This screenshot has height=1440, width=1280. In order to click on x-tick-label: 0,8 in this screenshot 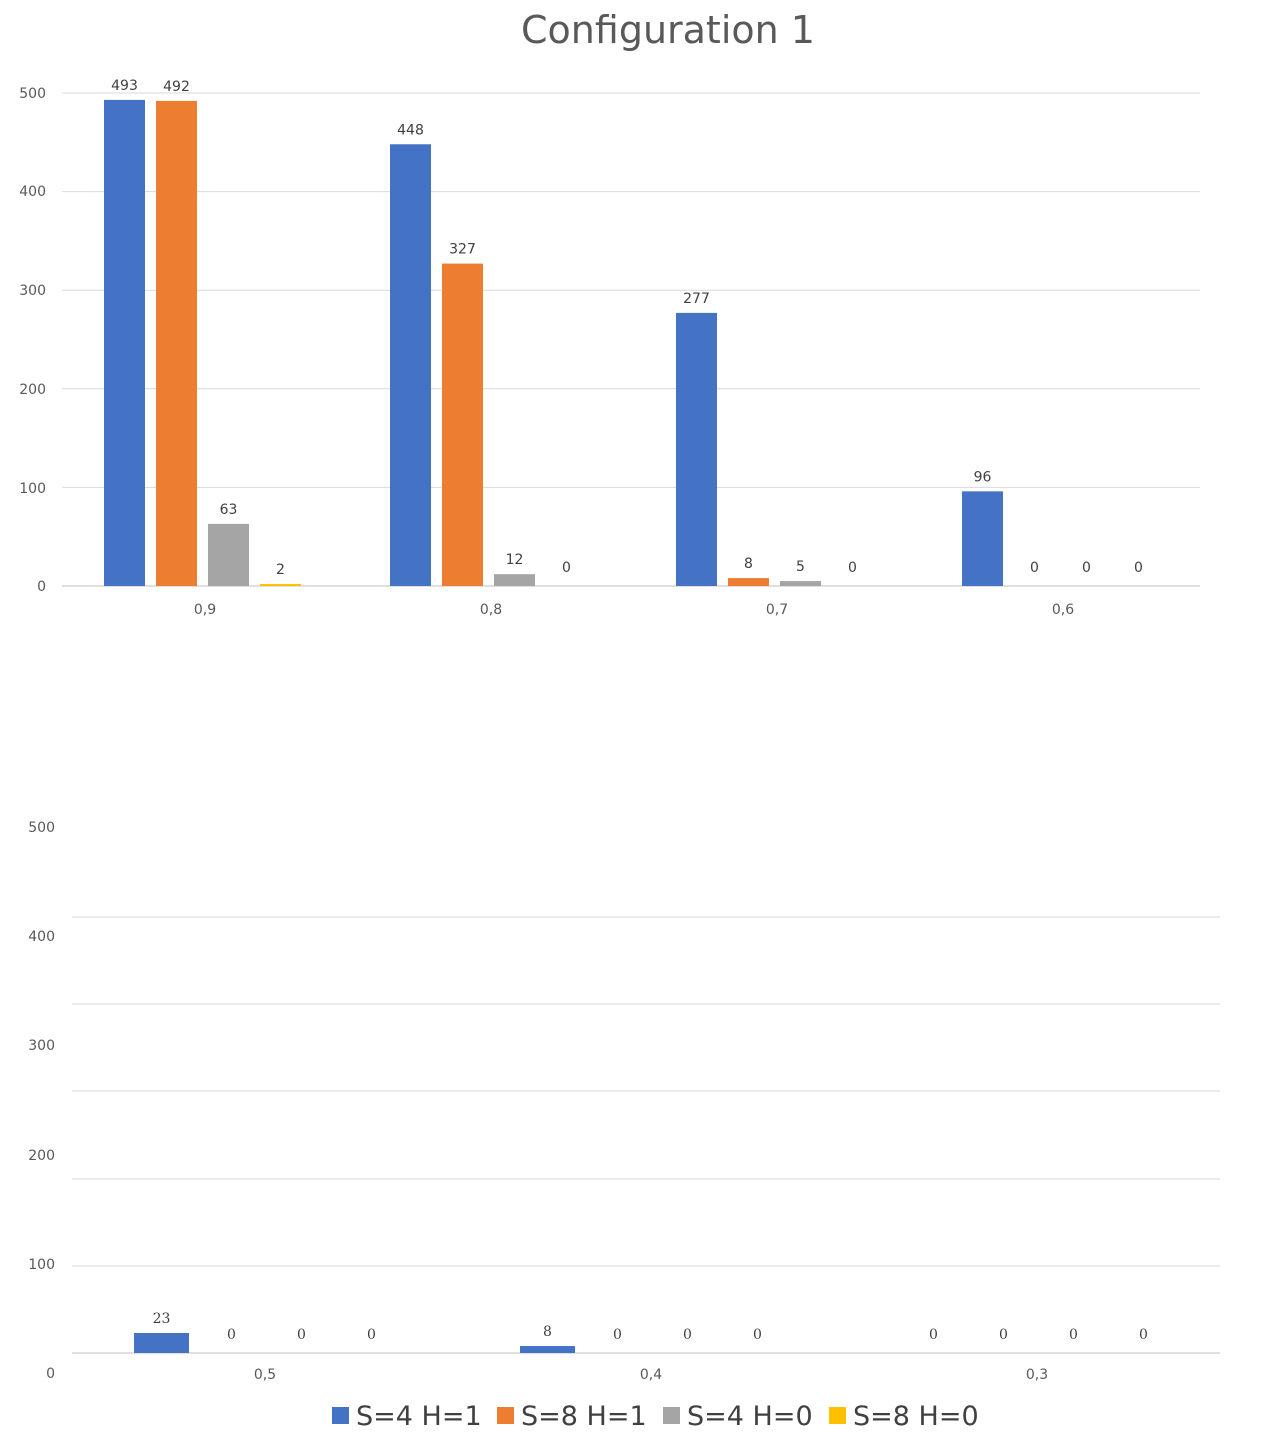, I will do `click(491, 610)`.